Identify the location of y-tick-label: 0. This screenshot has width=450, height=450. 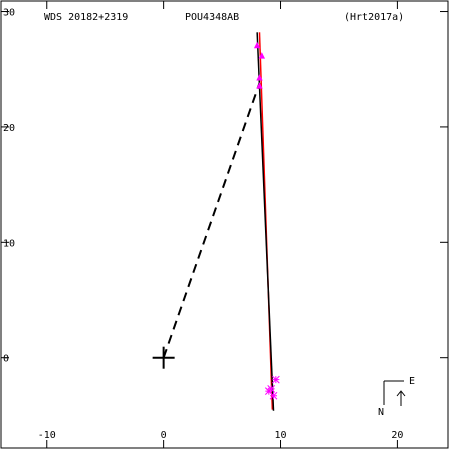
(6, 359).